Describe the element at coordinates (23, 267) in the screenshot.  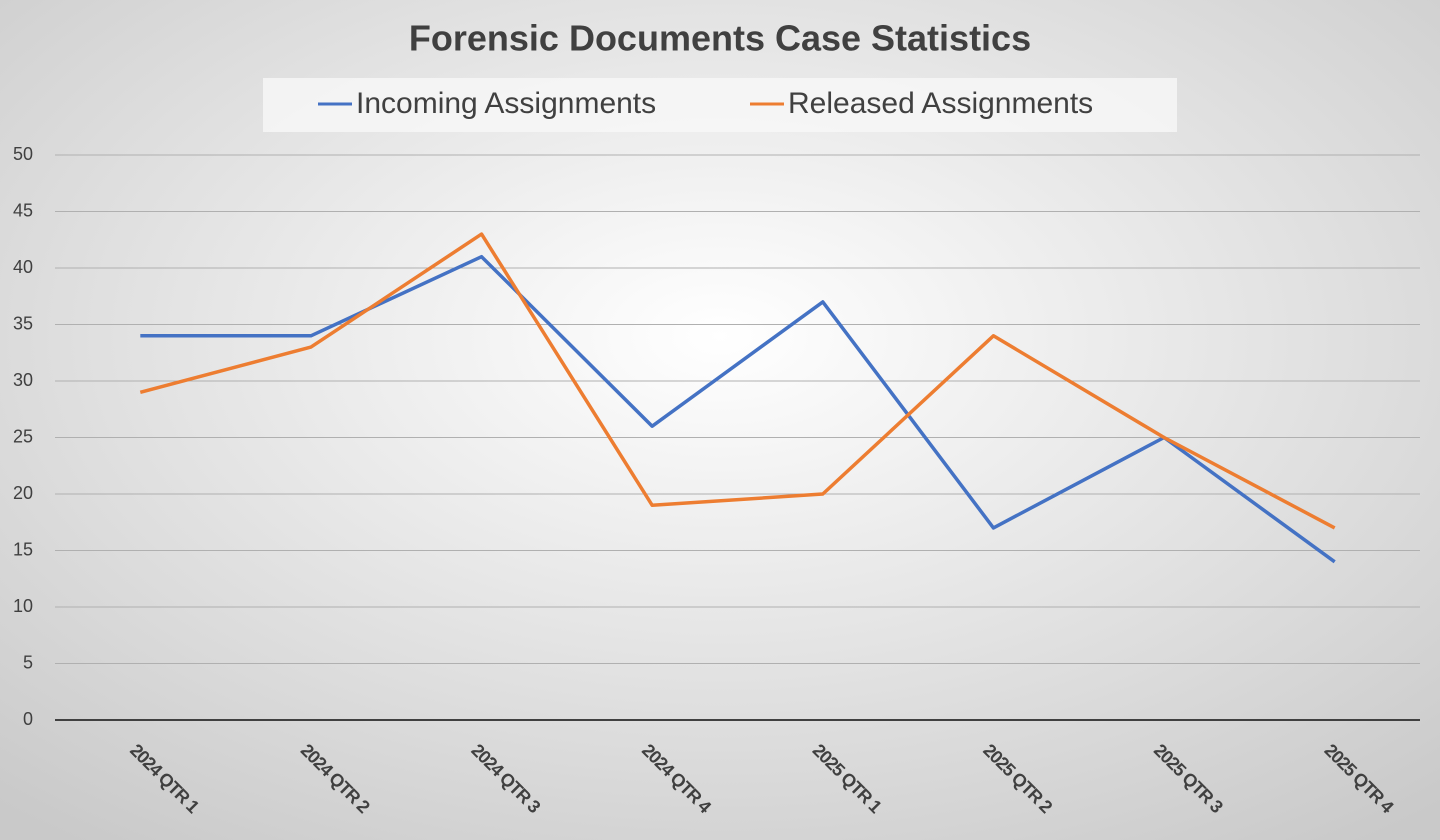
I see `y-tick-label: 40` at that location.